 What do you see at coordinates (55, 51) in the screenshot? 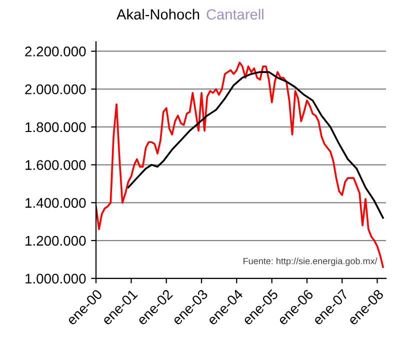
I see `y-tick-label: 2.200.000` at bounding box center [55, 51].